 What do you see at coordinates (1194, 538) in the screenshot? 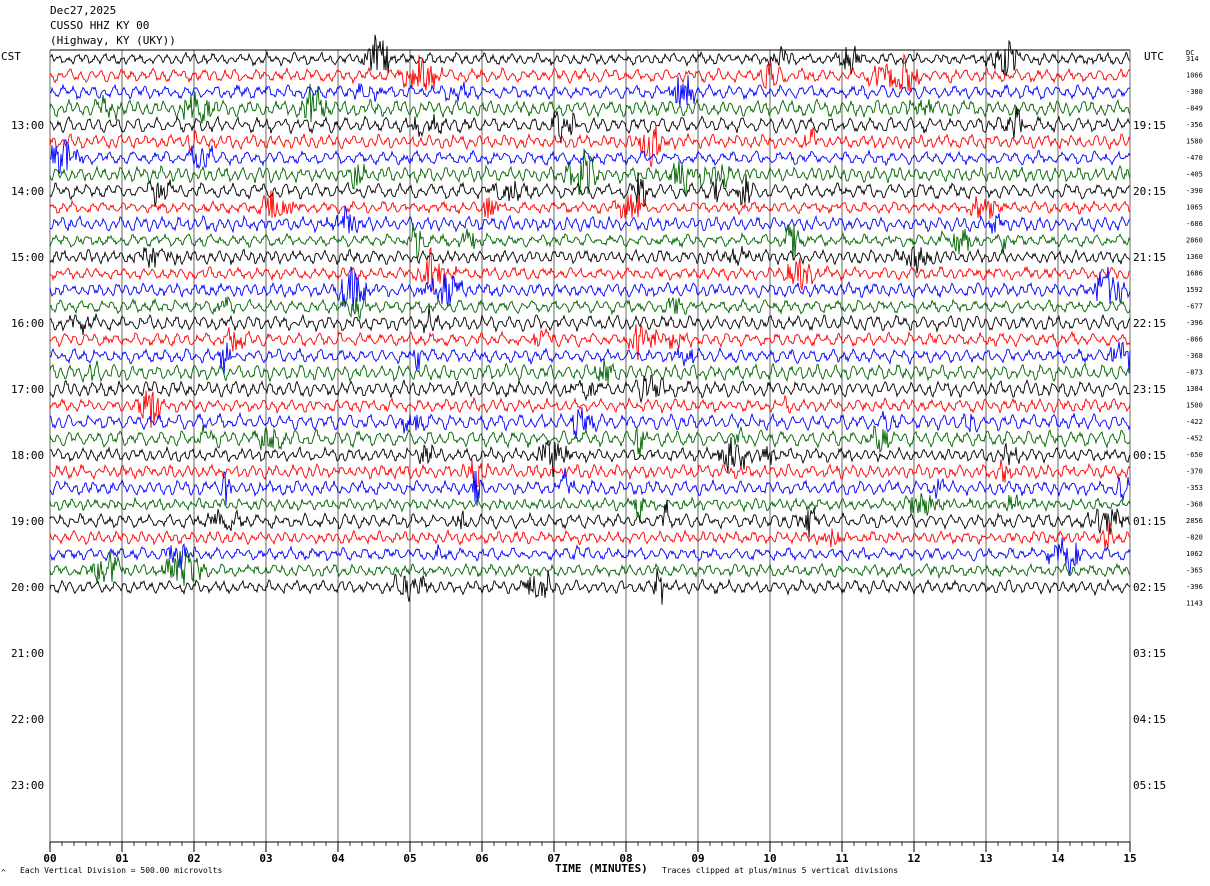
I see `dc-offset-value: -820` at bounding box center [1194, 538].